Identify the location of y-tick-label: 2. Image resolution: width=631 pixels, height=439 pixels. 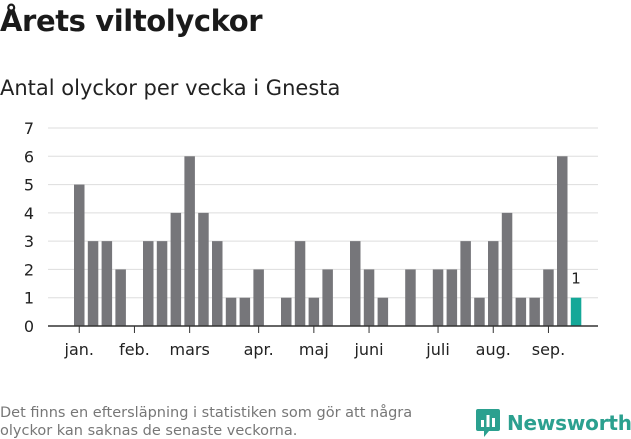
(29, 269).